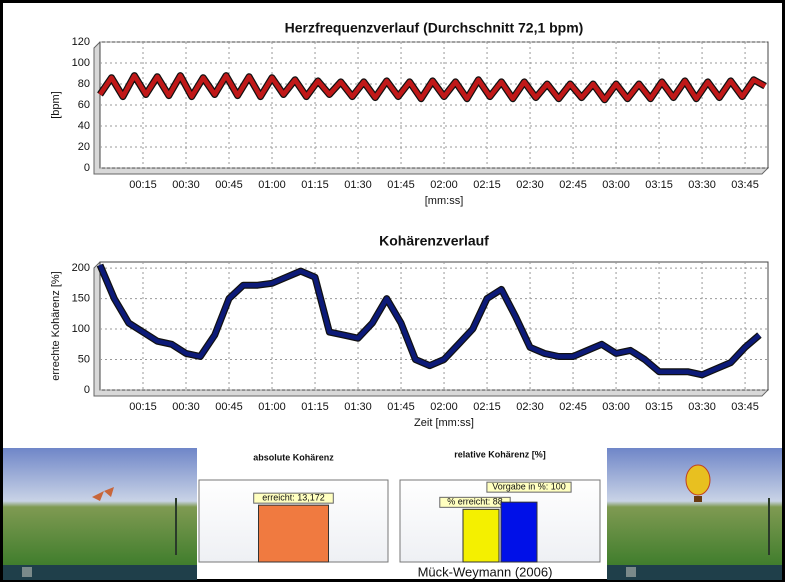  What do you see at coordinates (485, 571) in the screenshot?
I see `credit: Mück-Weymann (2006)` at bounding box center [485, 571].